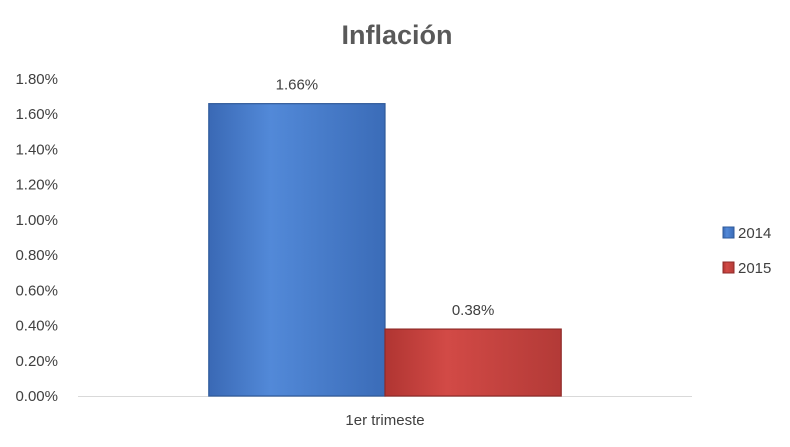 The width and height of the screenshot is (790, 447). I want to click on legend-label-2014: 2014, so click(754, 233).